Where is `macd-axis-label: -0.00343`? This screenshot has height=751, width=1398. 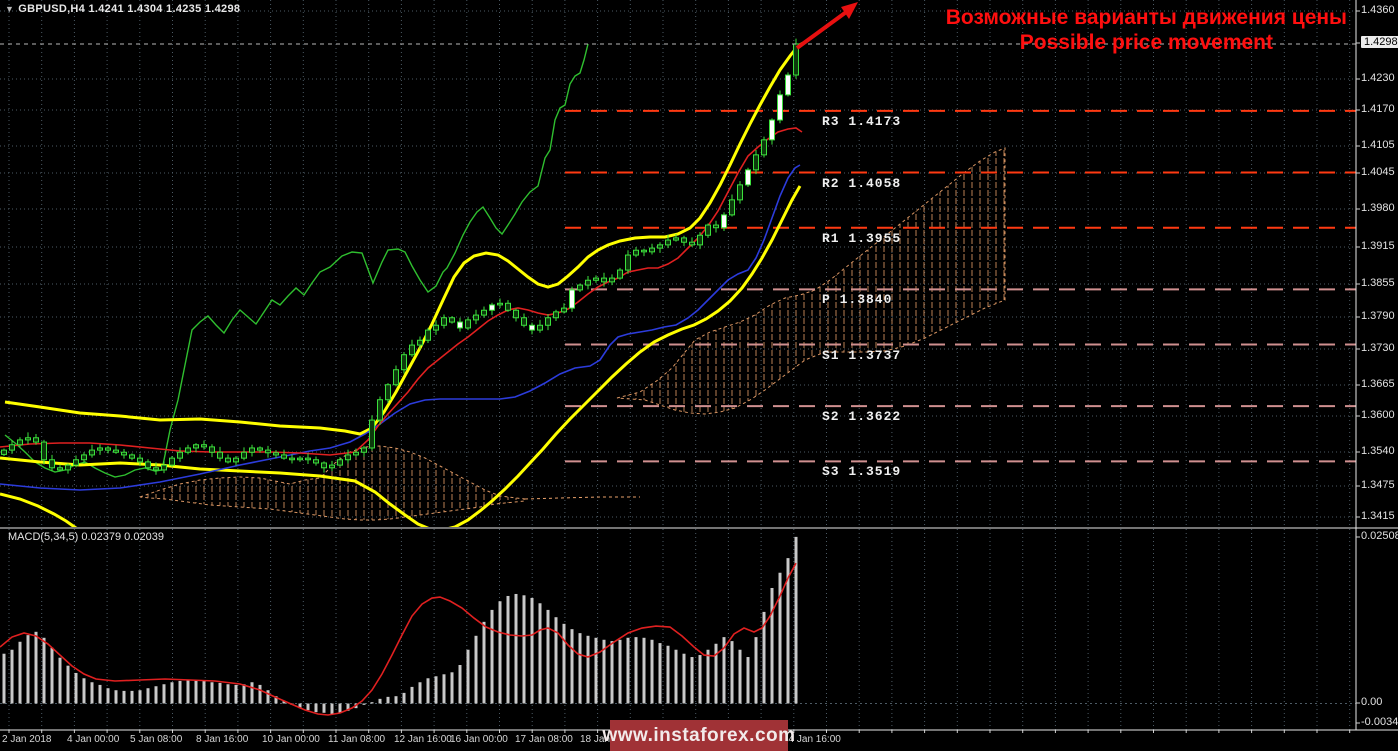
macd-axis-label: -0.00343 is located at coordinates (1379, 722).